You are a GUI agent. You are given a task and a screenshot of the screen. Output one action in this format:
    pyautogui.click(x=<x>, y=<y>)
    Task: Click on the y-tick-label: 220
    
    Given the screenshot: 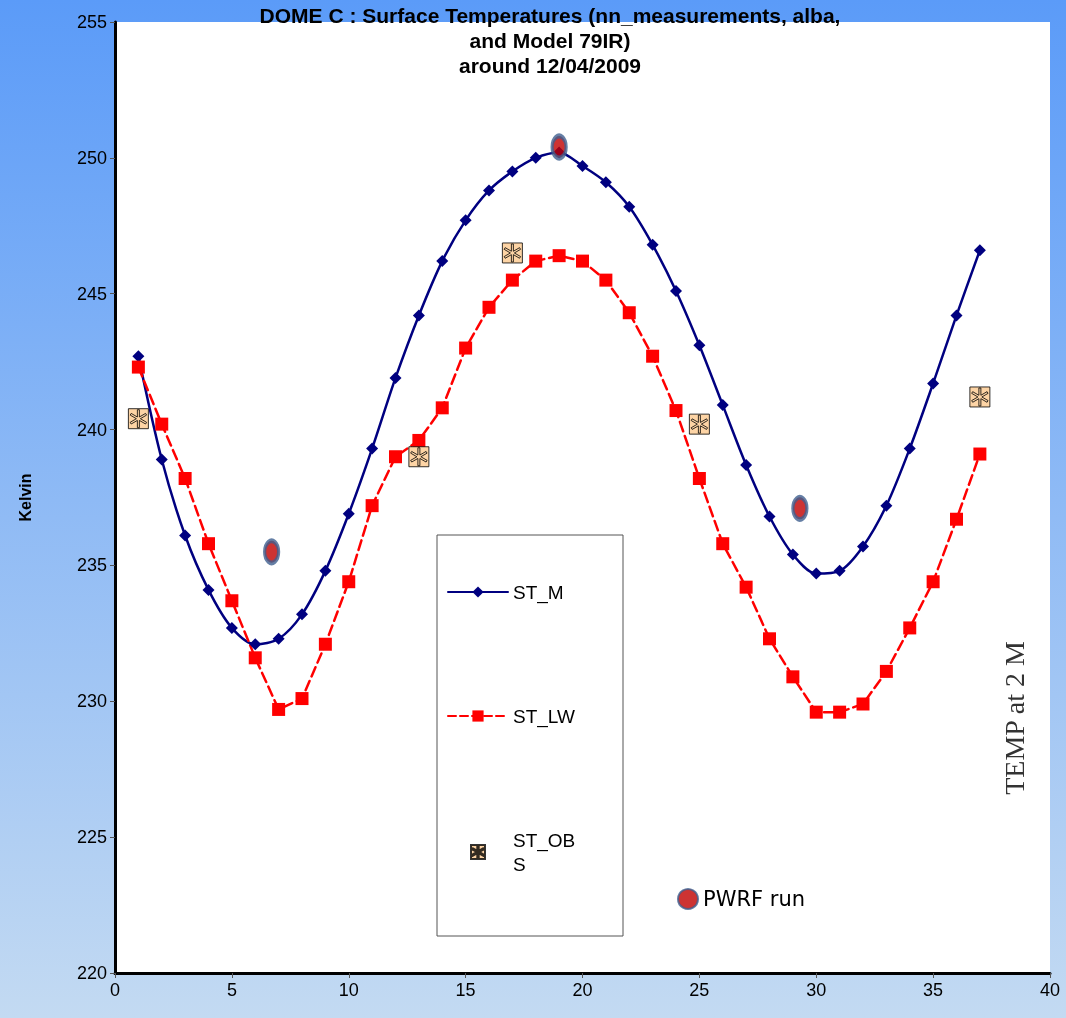 What is the action you would take?
    pyautogui.click(x=91, y=973)
    